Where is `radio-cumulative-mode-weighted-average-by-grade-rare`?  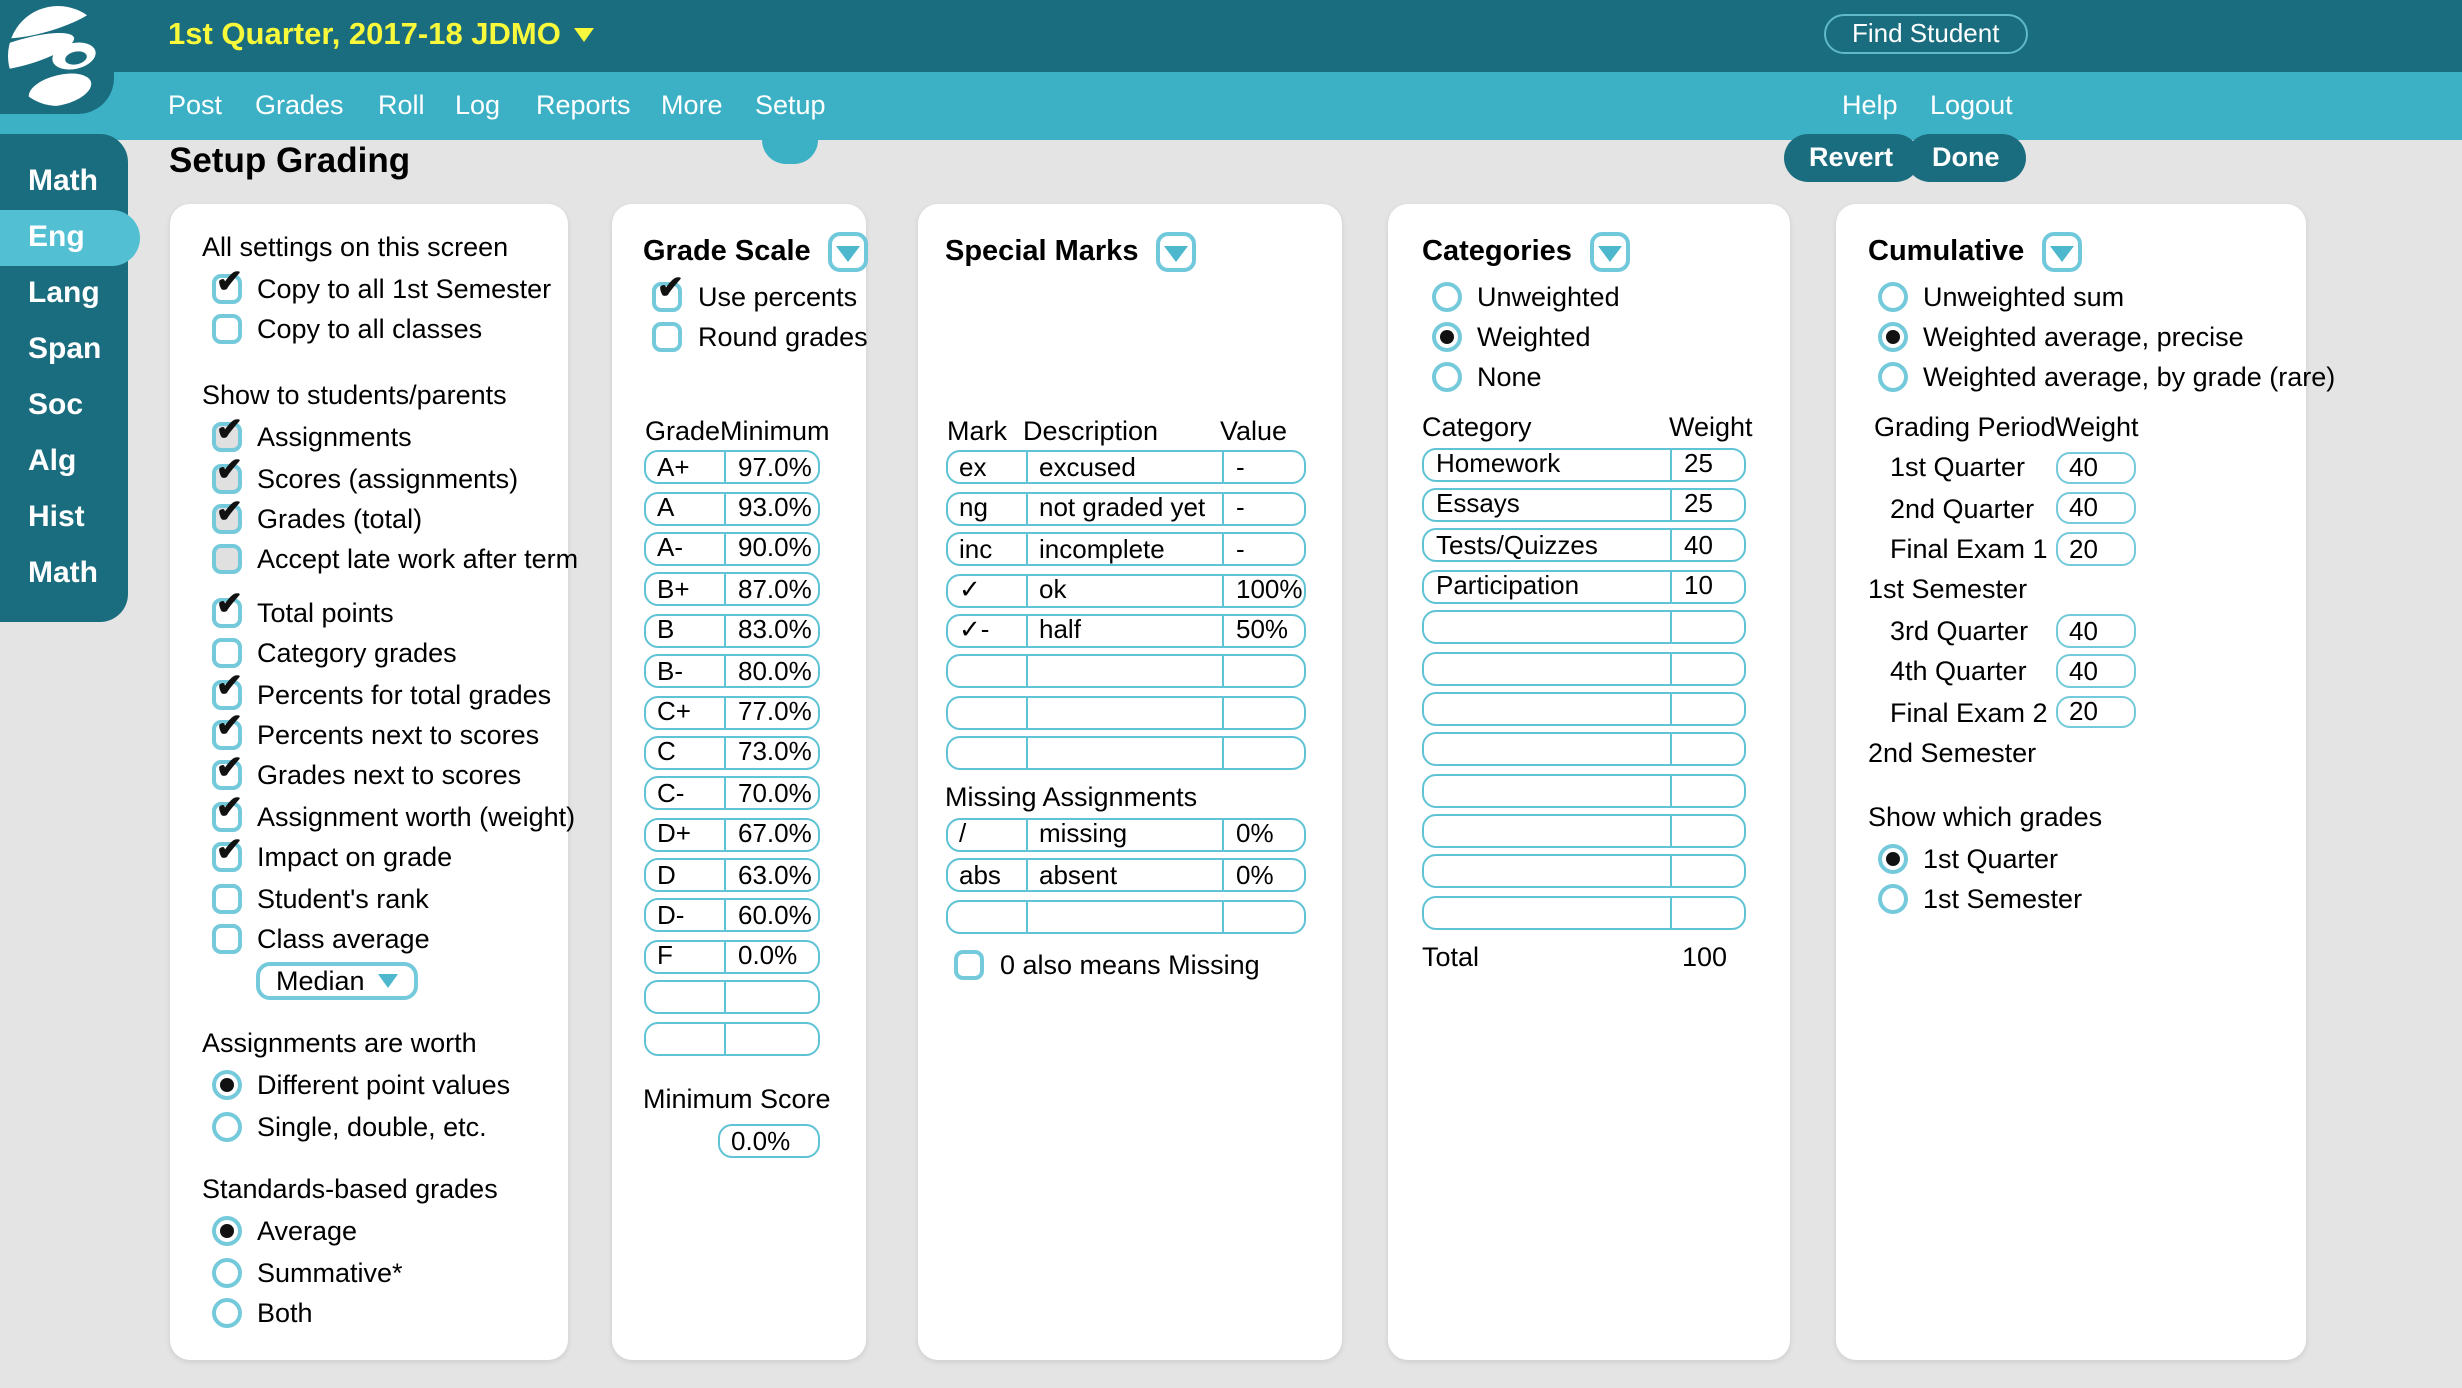
radio-cumulative-mode-weighted-average-by-grade-rare is located at coordinates (1892, 377).